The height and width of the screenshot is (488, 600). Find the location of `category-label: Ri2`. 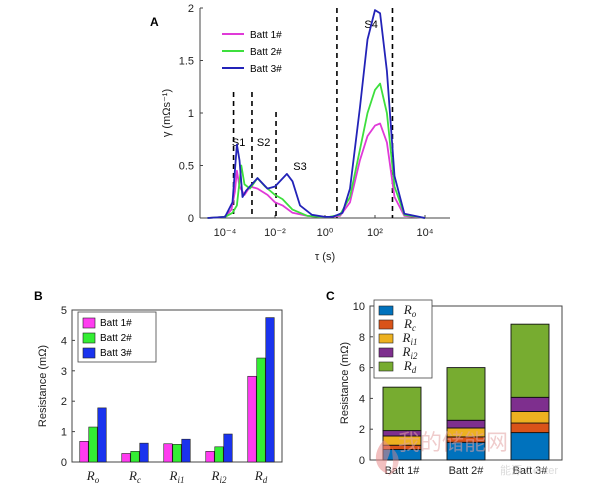

category-label: Ri2 is located at coordinates (219, 476).